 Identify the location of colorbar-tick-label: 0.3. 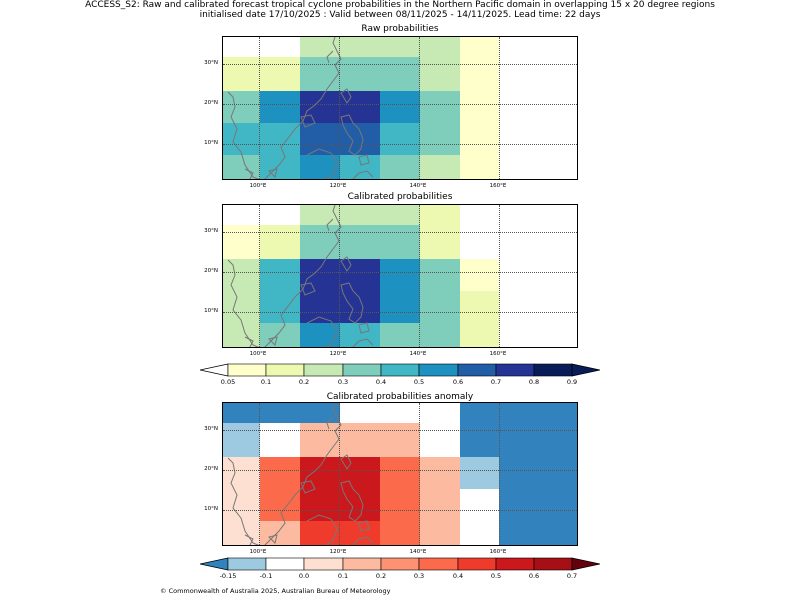
(343, 382).